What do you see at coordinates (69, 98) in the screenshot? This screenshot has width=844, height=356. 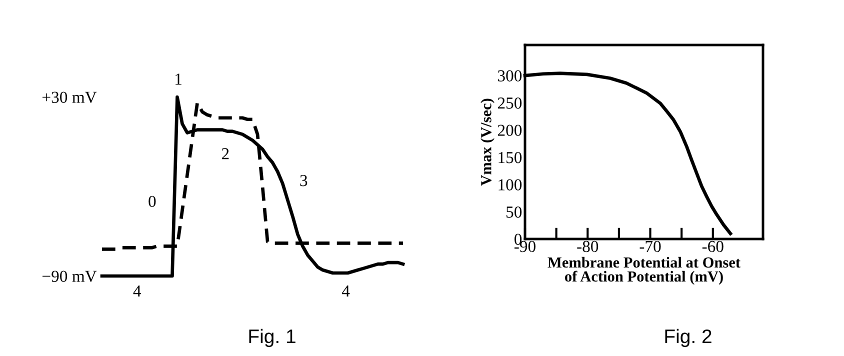 I see `y-tick-label: +30 mV` at bounding box center [69, 98].